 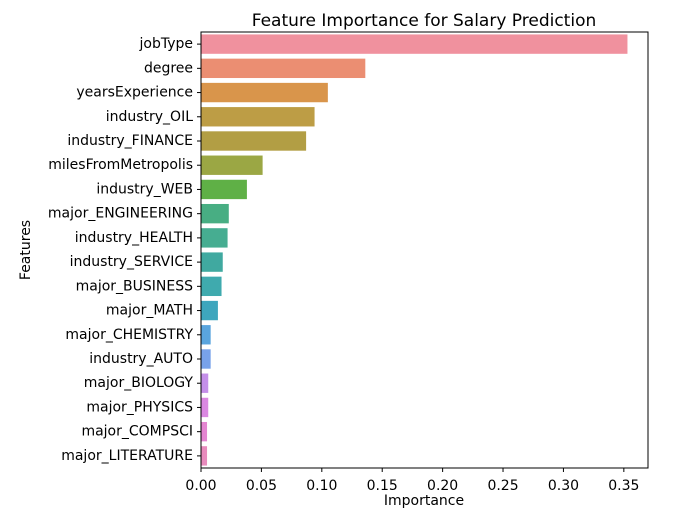 I want to click on y-tick-label: industry_FINANCE, so click(x=130, y=141).